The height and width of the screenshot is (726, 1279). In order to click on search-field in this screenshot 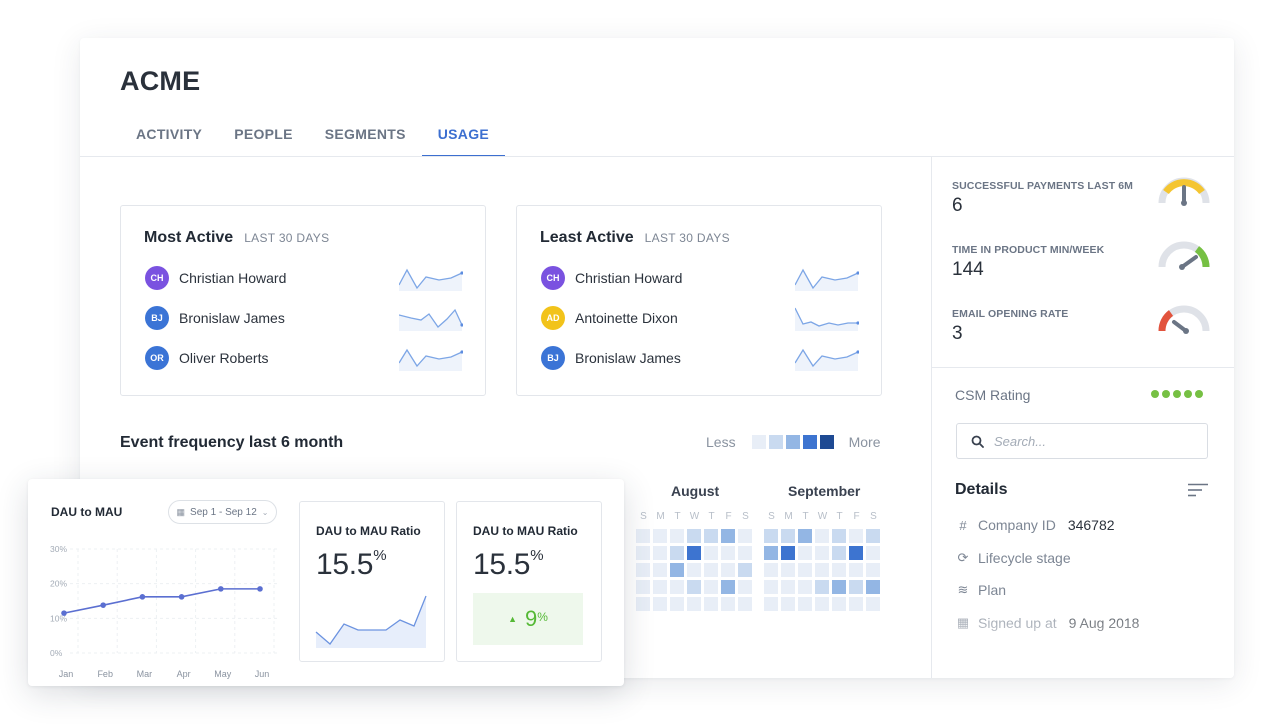, I will do `click(1082, 441)`.